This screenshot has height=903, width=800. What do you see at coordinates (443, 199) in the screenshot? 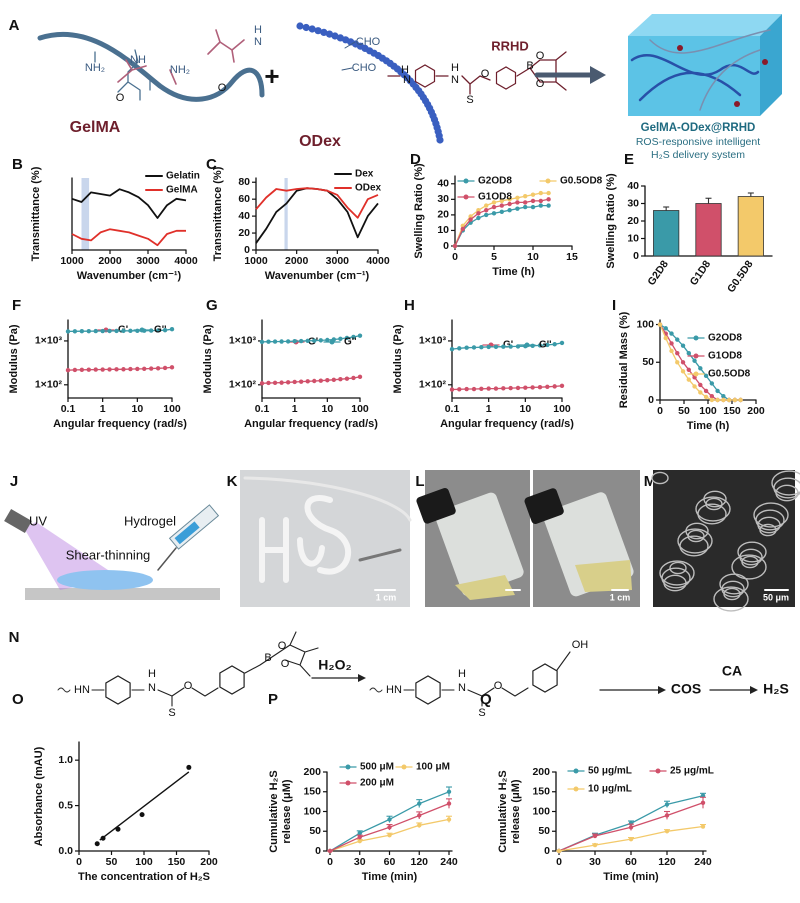
I see `y-tick-label: 30` at bounding box center [443, 199].